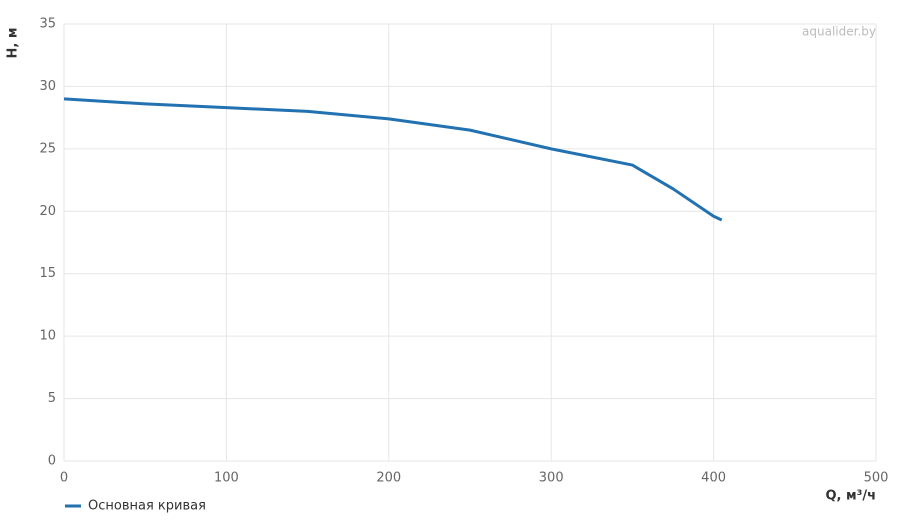 This screenshot has width=900, height=520. What do you see at coordinates (388, 478) in the screenshot?
I see `x-tick-label: 200` at bounding box center [388, 478].